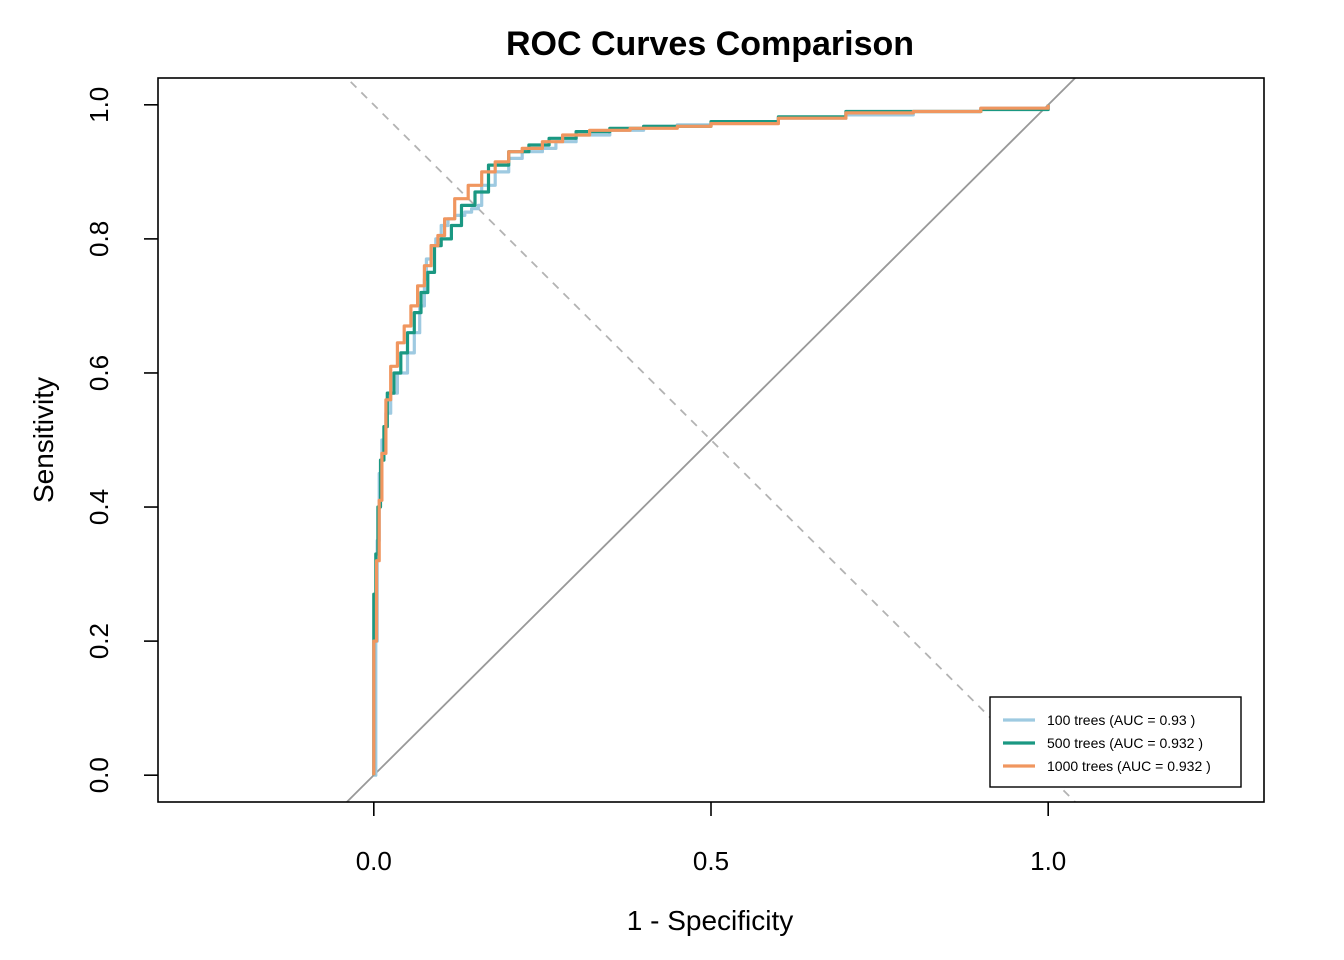 The width and height of the screenshot is (1344, 960). Describe the element at coordinates (99, 373) in the screenshot. I see `y-tick-label: 0.6` at that location.